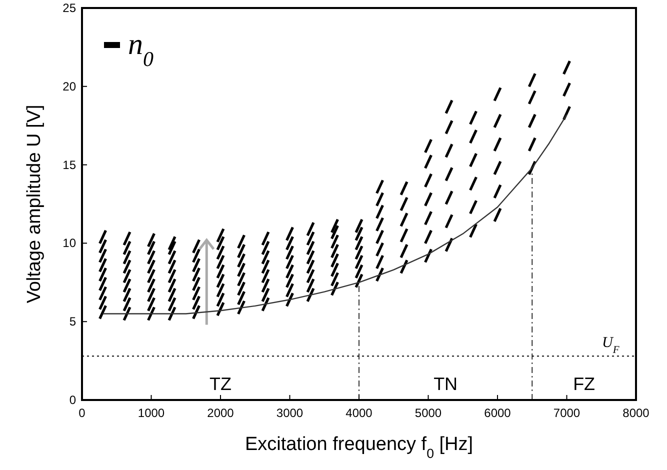  What do you see at coordinates (359, 447) in the screenshot?
I see `x-axis-title: Excitation frequency f$_{0}$ [Hz]` at bounding box center [359, 447].